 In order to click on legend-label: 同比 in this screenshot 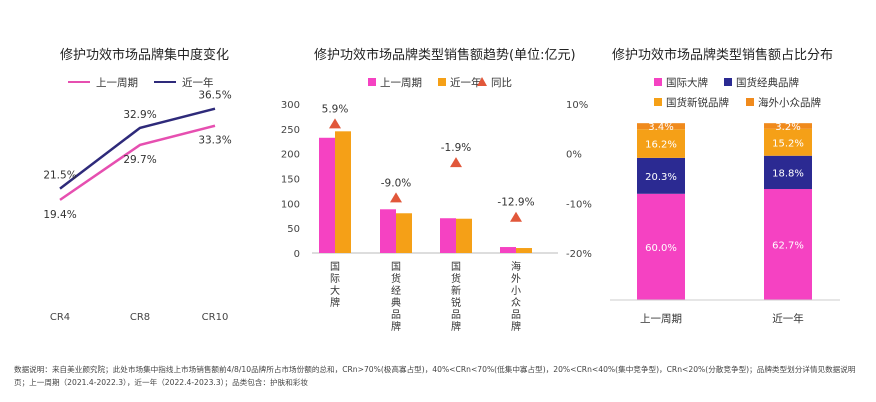, I will do `click(501, 82)`.